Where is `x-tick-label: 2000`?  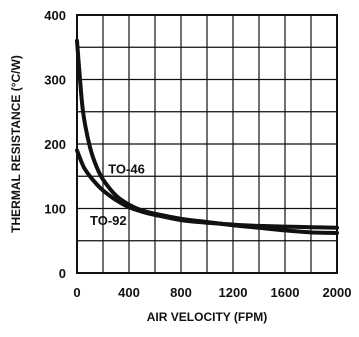
x-tick-label: 2000 is located at coordinates (337, 292).